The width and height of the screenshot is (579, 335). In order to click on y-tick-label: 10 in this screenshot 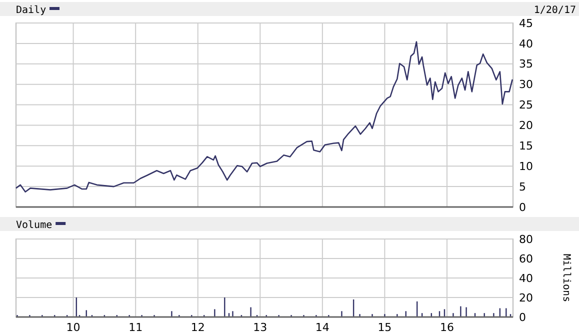, I will do `click(526, 166)`.